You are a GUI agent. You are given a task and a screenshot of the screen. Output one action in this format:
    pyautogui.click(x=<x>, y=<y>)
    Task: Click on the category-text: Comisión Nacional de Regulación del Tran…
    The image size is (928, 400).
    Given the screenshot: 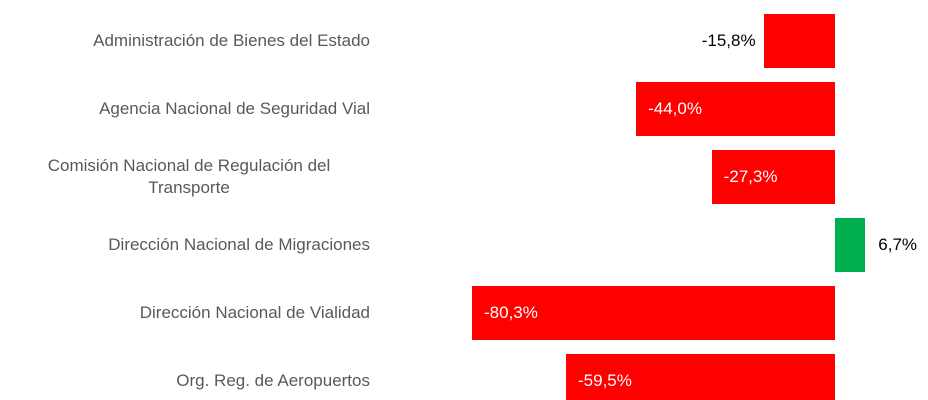 What is the action you would take?
    pyautogui.click(x=189, y=176)
    